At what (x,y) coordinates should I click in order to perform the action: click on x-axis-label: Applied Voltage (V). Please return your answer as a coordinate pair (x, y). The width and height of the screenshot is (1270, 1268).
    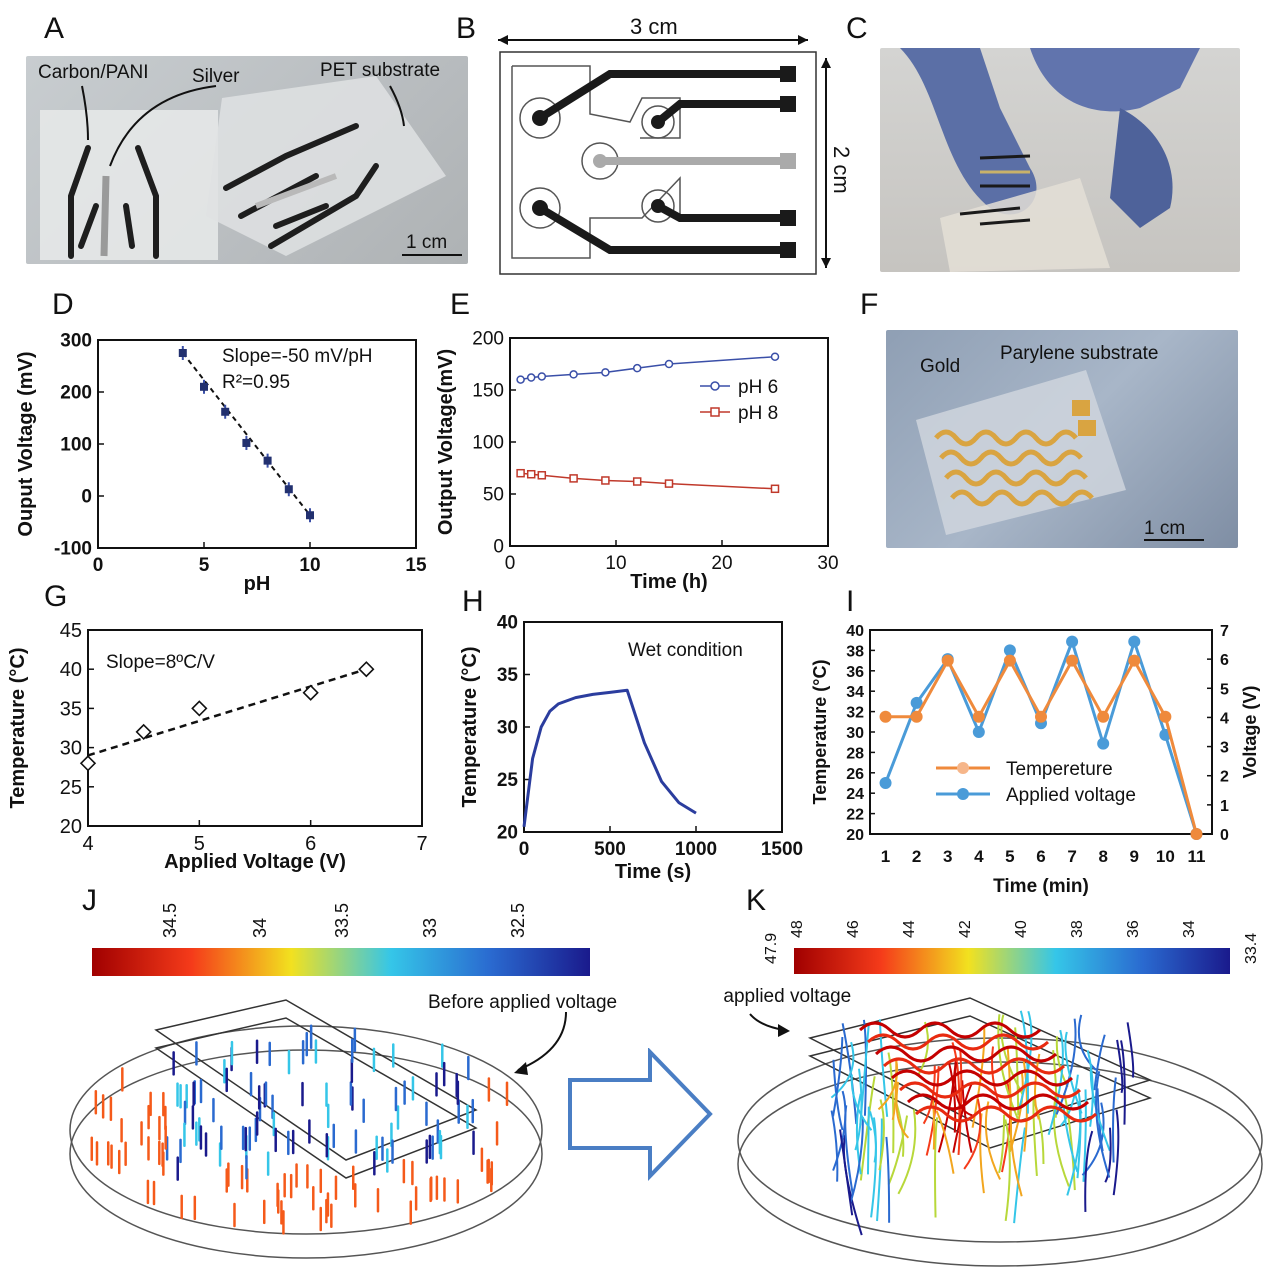
    Looking at the image, I should click on (255, 862).